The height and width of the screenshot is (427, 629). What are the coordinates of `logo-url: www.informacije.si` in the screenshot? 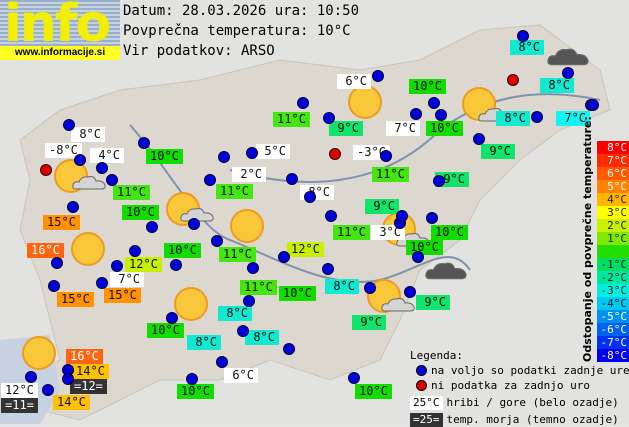 It's located at (60, 53).